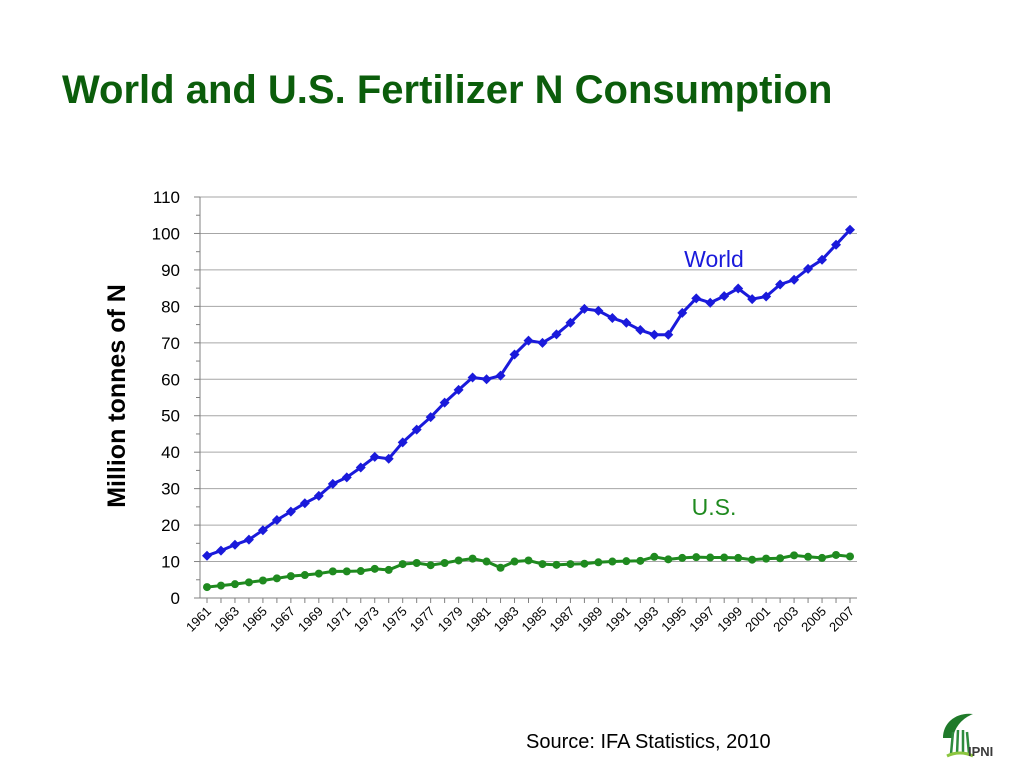 This screenshot has height=768, width=1024. Describe the element at coordinates (785, 619) in the screenshot. I see `x-tick-label: 2003` at that location.